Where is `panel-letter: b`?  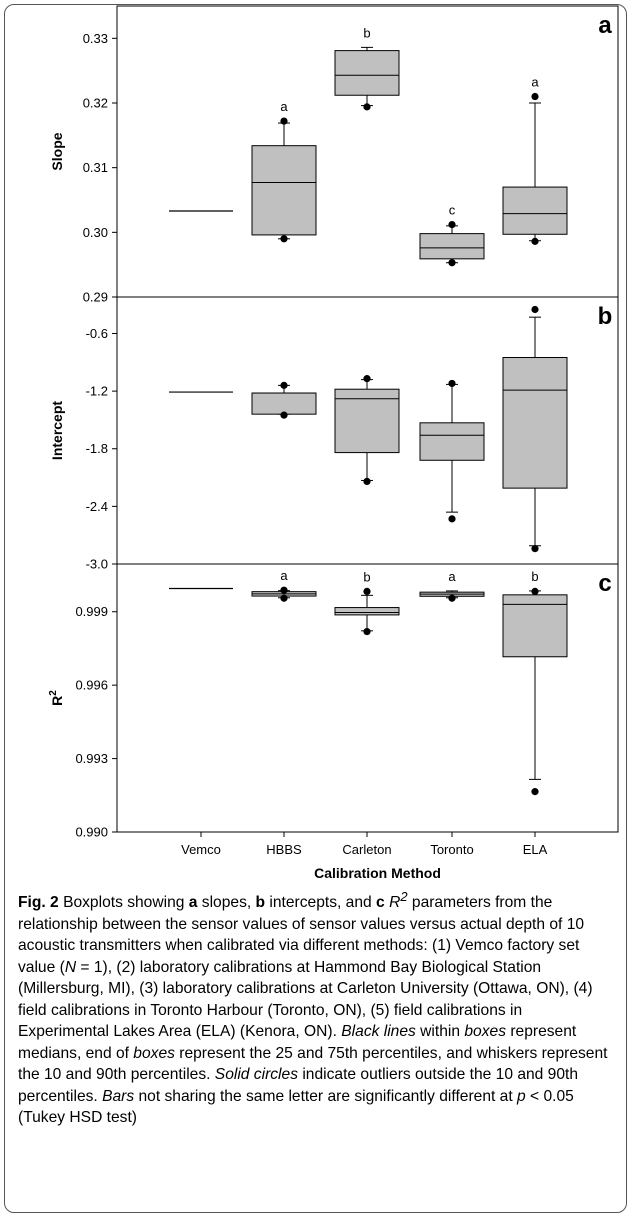 panel-letter: b is located at coordinates (605, 316).